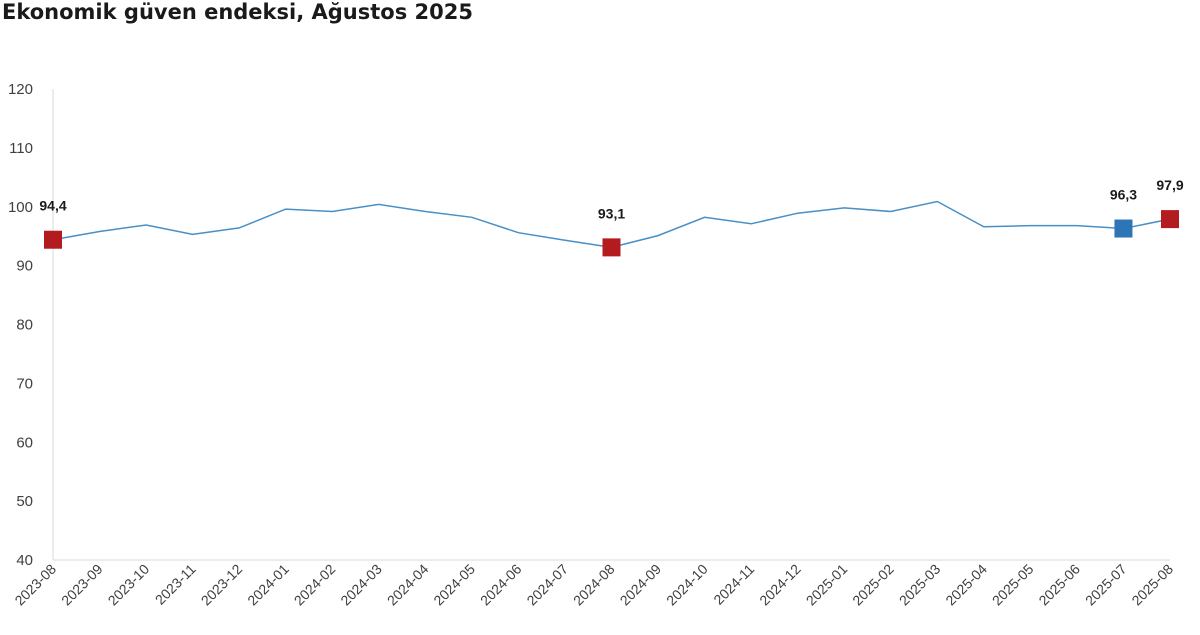  I want to click on x-tick-label: 2024-07, so click(547, 585).